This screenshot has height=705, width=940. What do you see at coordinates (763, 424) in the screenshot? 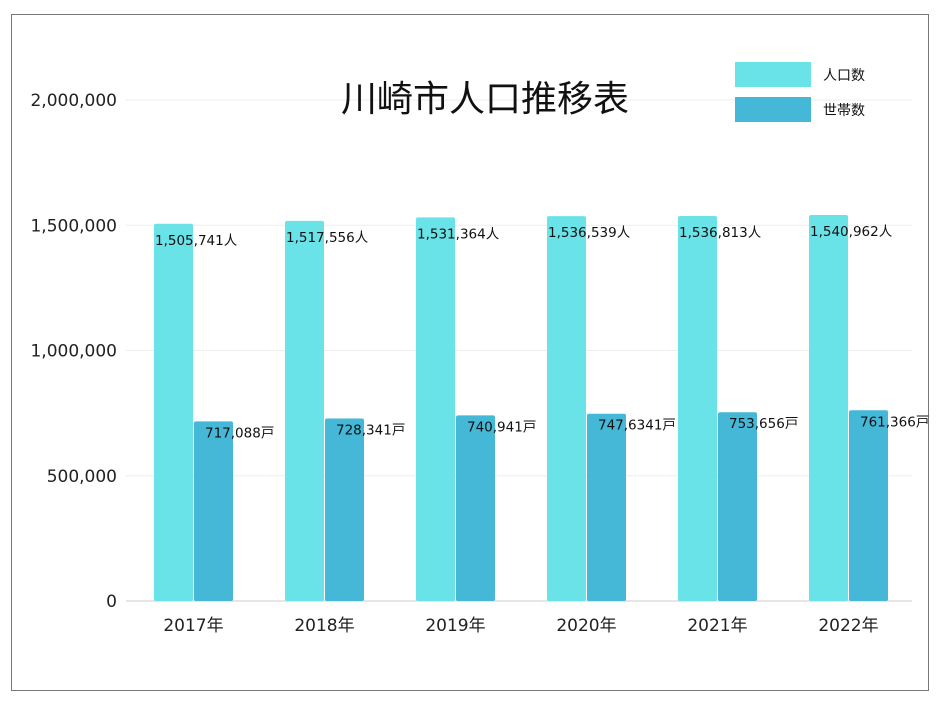
I see `household-label: 753,656戸` at bounding box center [763, 424].